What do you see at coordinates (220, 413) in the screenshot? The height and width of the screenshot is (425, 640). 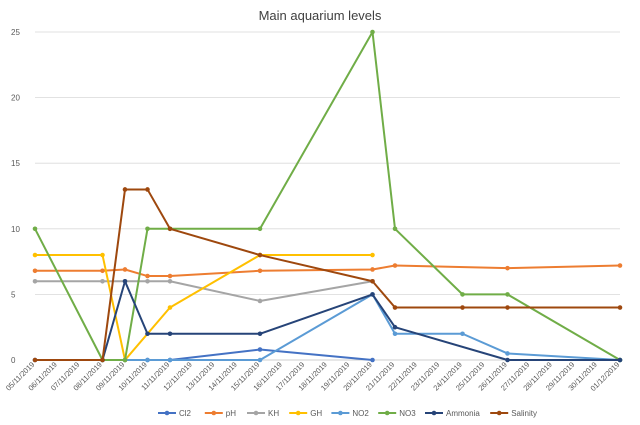 I see `legend-item-ph: pH` at bounding box center [220, 413].